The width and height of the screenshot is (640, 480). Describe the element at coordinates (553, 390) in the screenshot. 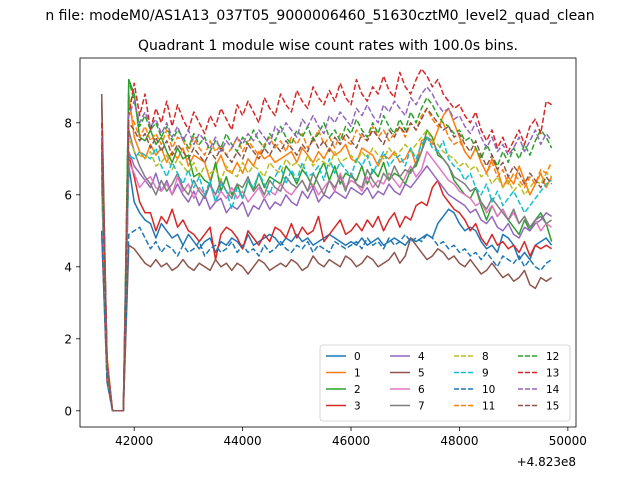

I see `legend-label-14: 14` at that location.